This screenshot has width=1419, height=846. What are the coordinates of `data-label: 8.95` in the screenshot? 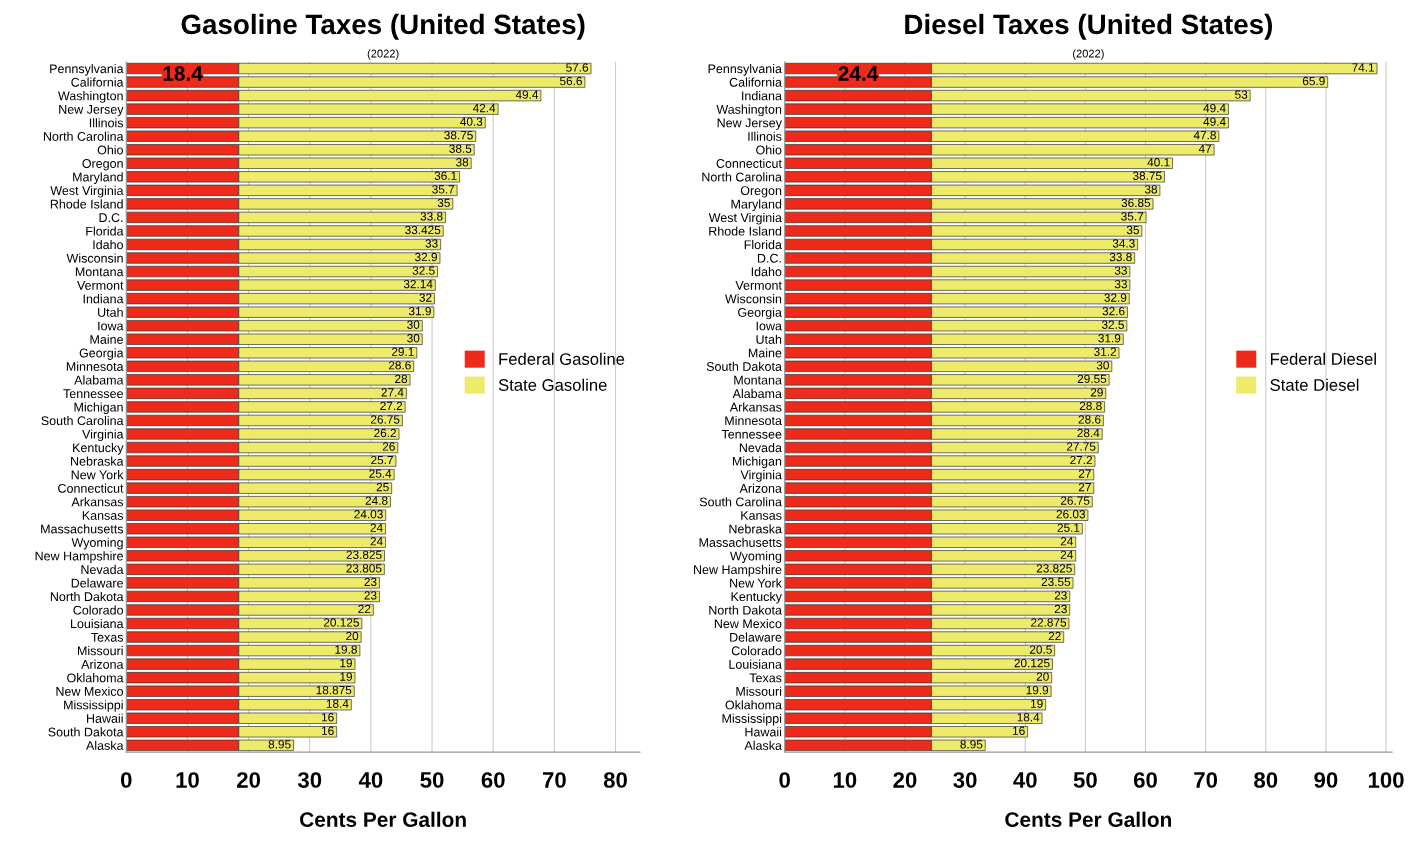 It's located at (279, 744).